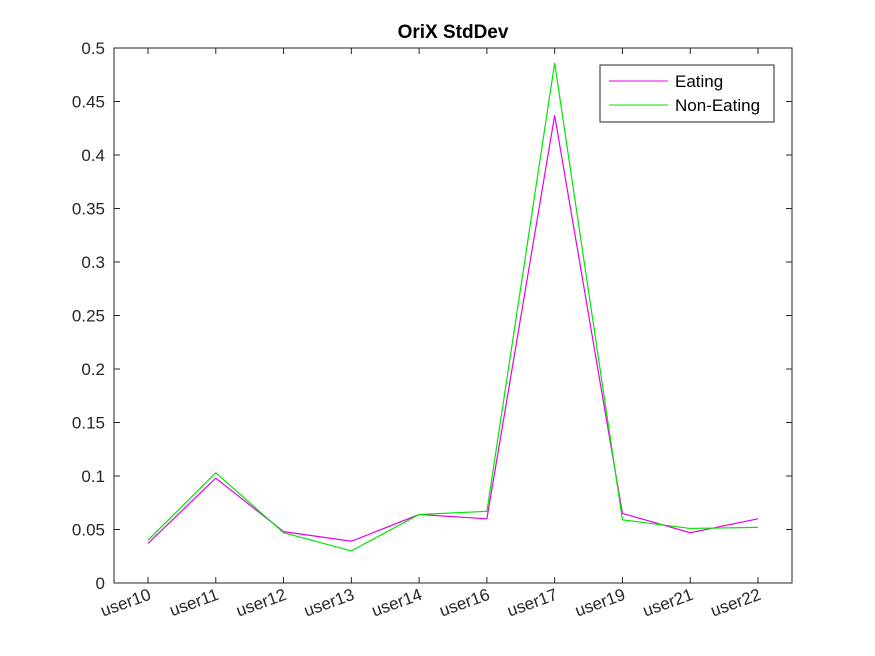 The height and width of the screenshot is (656, 875). I want to click on y-tick-label: 0.45, so click(88, 102).